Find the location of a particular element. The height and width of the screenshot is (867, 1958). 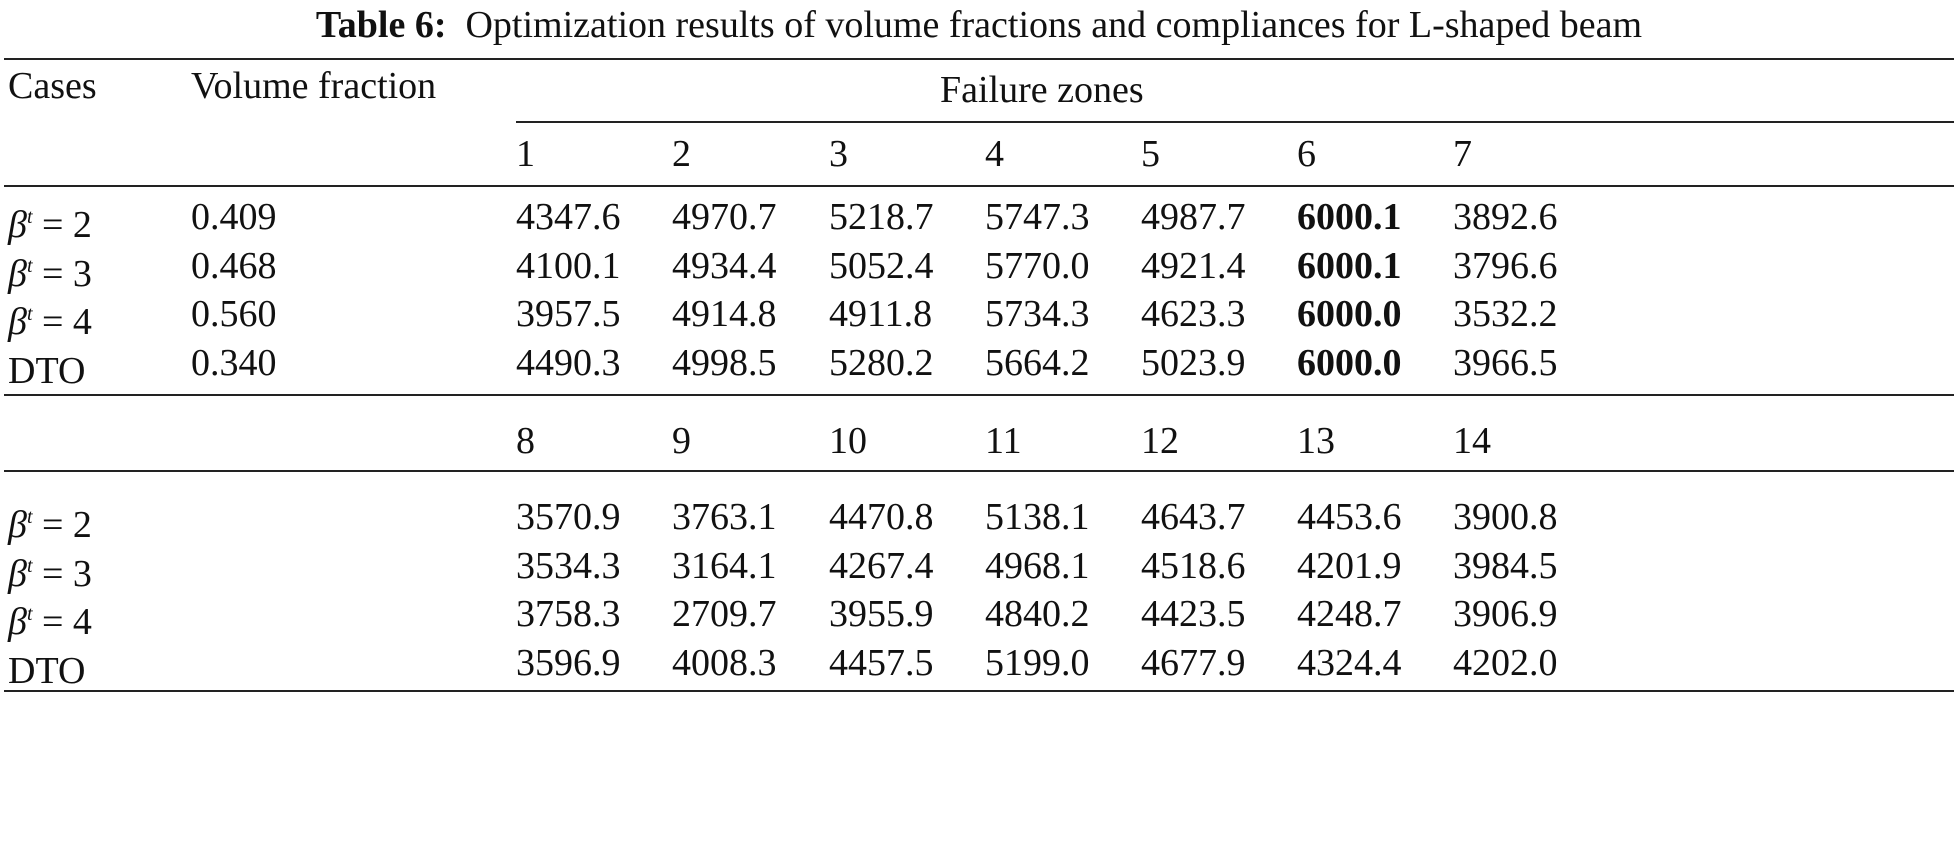

header-cases: Cases is located at coordinates (52, 86).